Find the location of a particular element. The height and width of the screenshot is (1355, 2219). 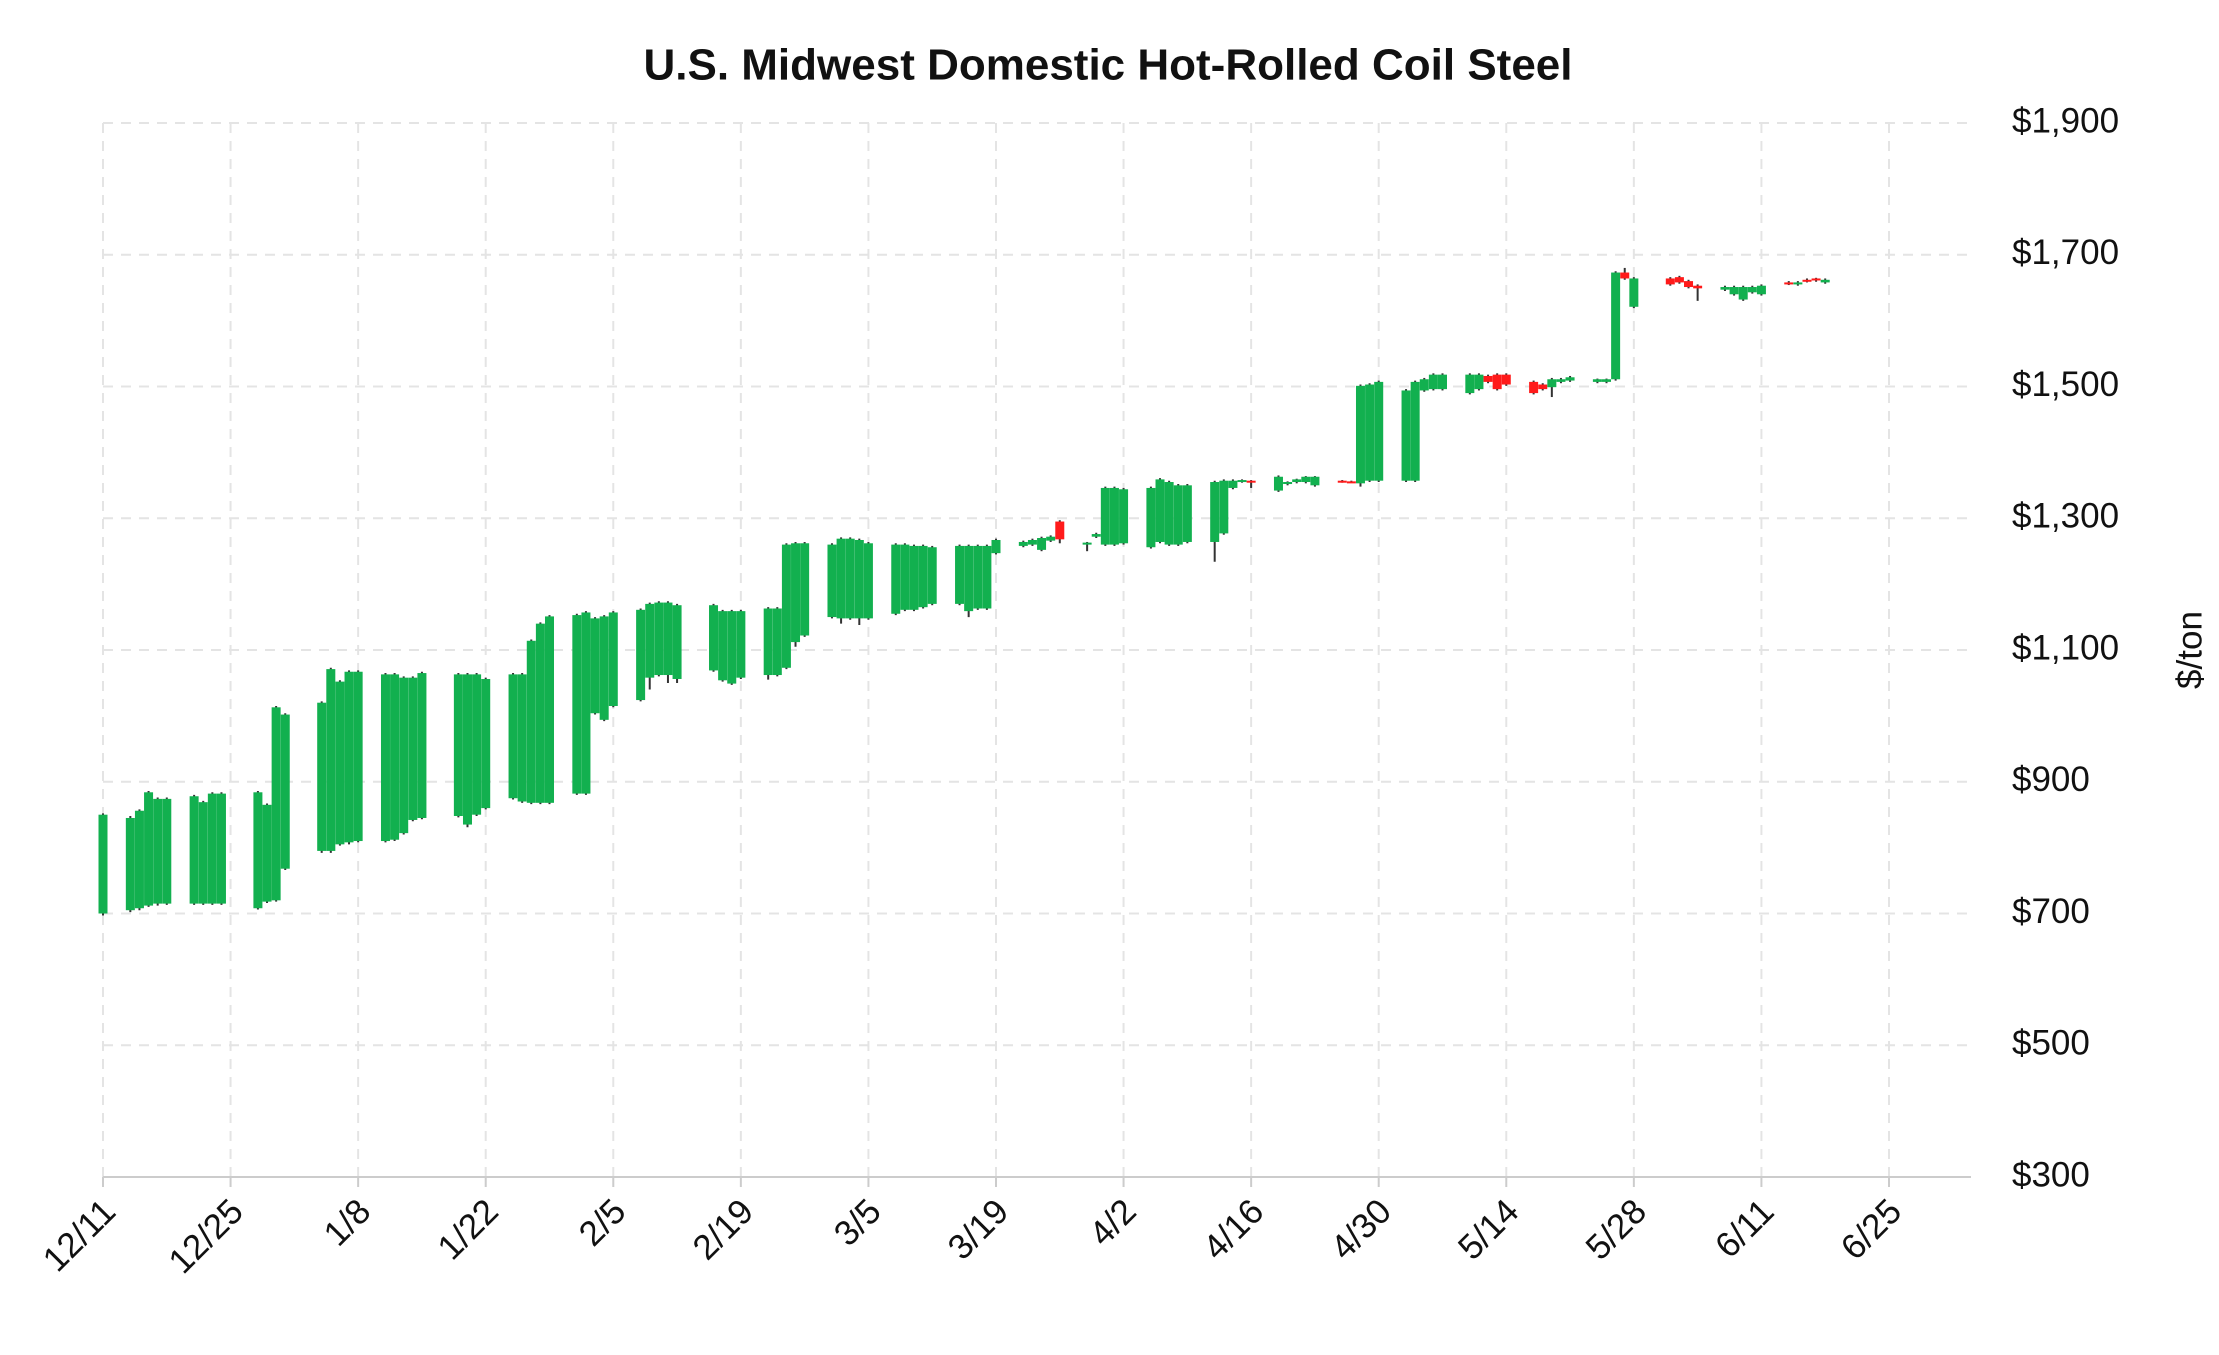

x-tick-label: 1/8 is located at coordinates (347, 1223).